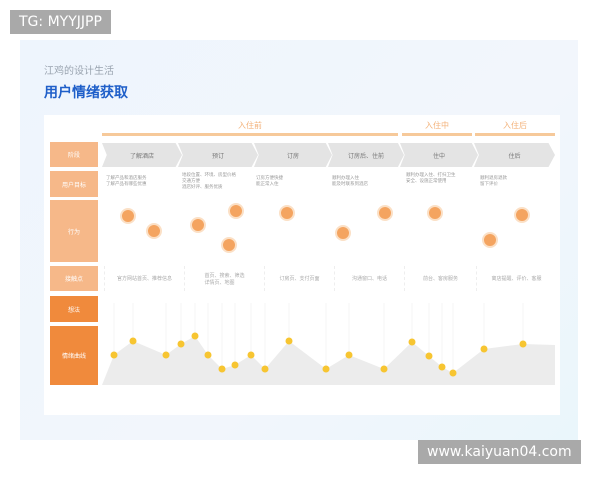 Image resolution: width=600 pixels, height=480 pixels. Describe the element at coordinates (74, 154) in the screenshot. I see `row-label-stage: 阶段` at that location.